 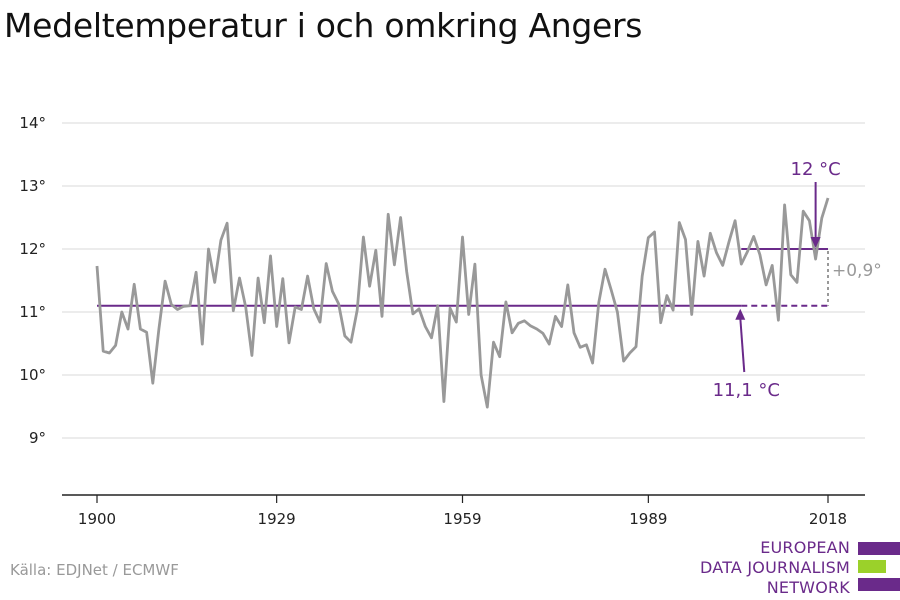 I want to click on source-note: Källa: EDJNet / ECMWF, so click(x=94, y=570).